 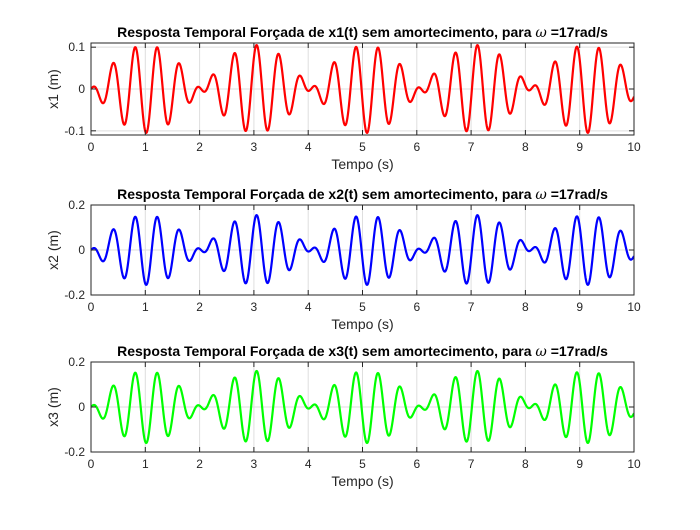 What do you see at coordinates (91, 464) in the screenshot?
I see `x-tick-label-3-0: 0` at bounding box center [91, 464].